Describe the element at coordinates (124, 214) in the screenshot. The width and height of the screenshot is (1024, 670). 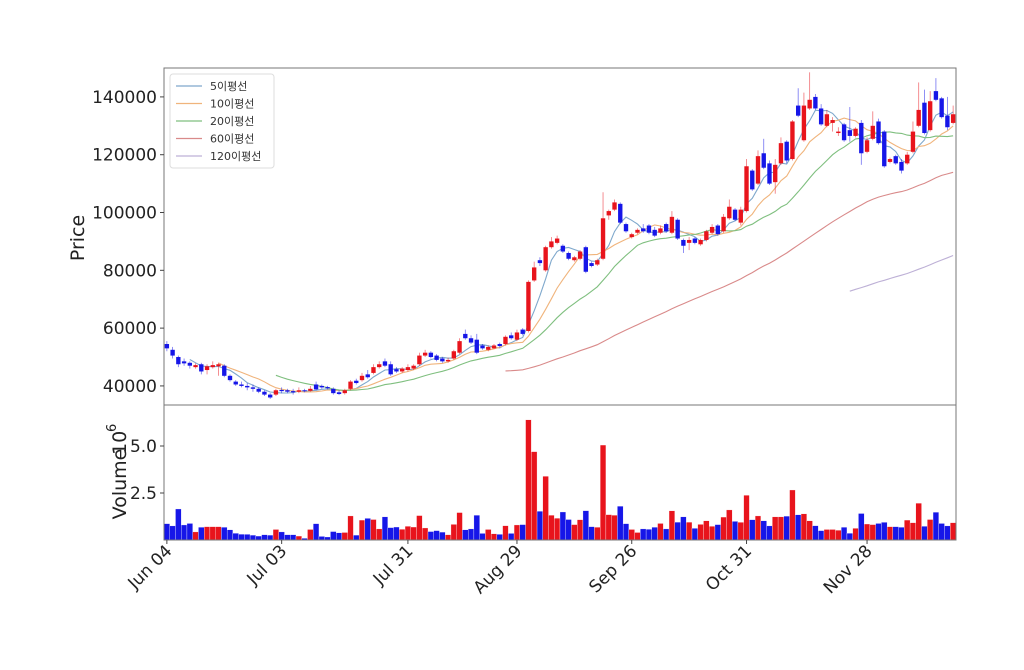
I see `y-tick-label: 100000` at that location.